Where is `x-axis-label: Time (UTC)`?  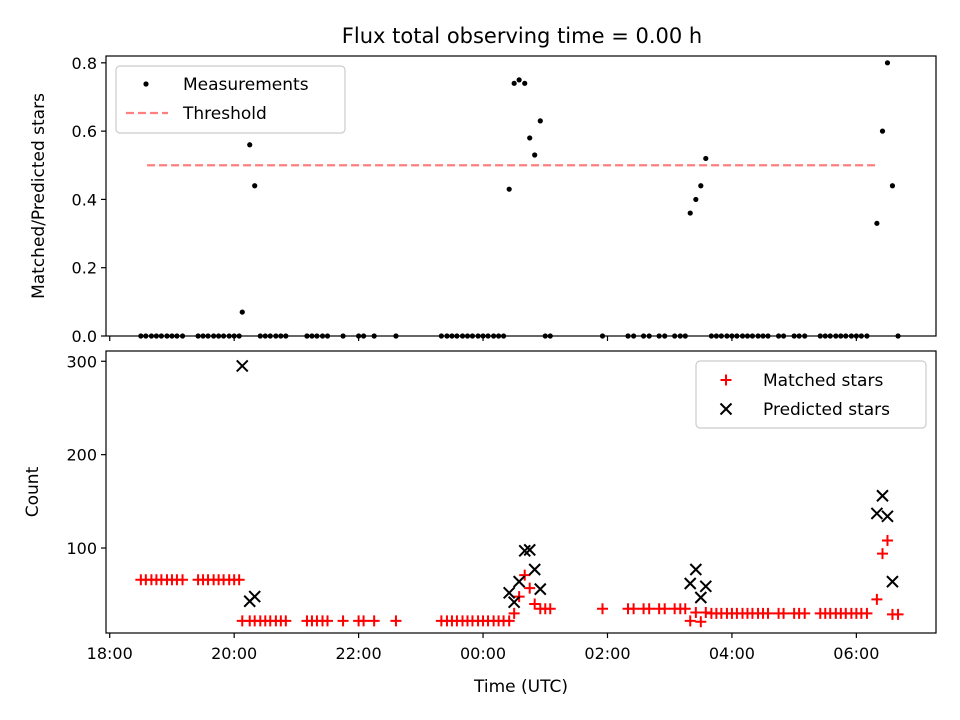
x-axis-label: Time (UTC) is located at coordinates (520, 687).